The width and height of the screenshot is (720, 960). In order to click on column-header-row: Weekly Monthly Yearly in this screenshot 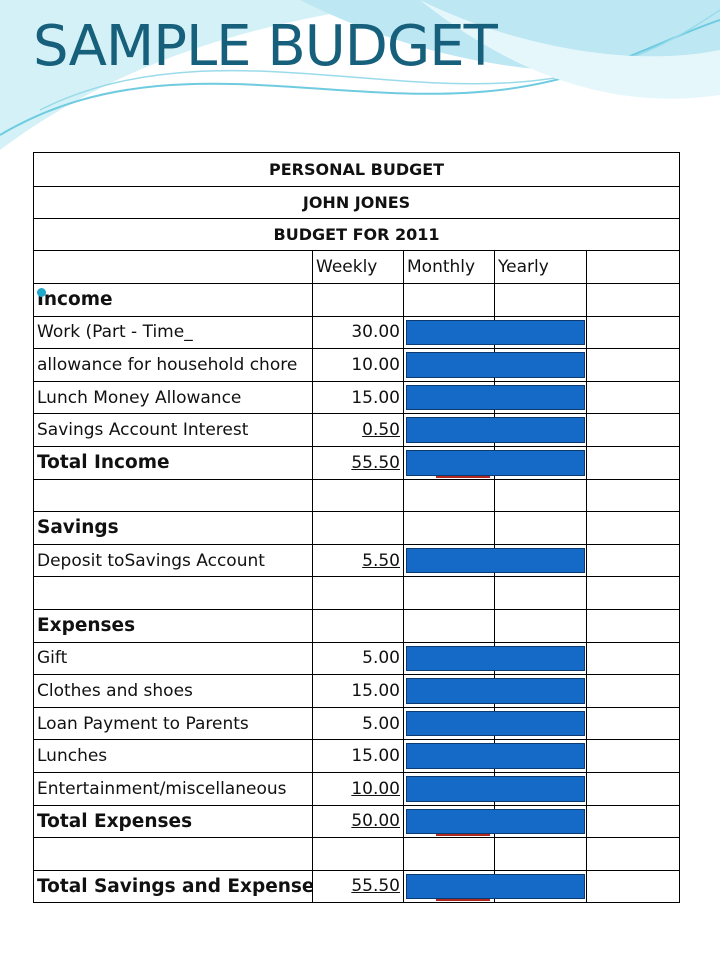, I will do `click(357, 267)`.